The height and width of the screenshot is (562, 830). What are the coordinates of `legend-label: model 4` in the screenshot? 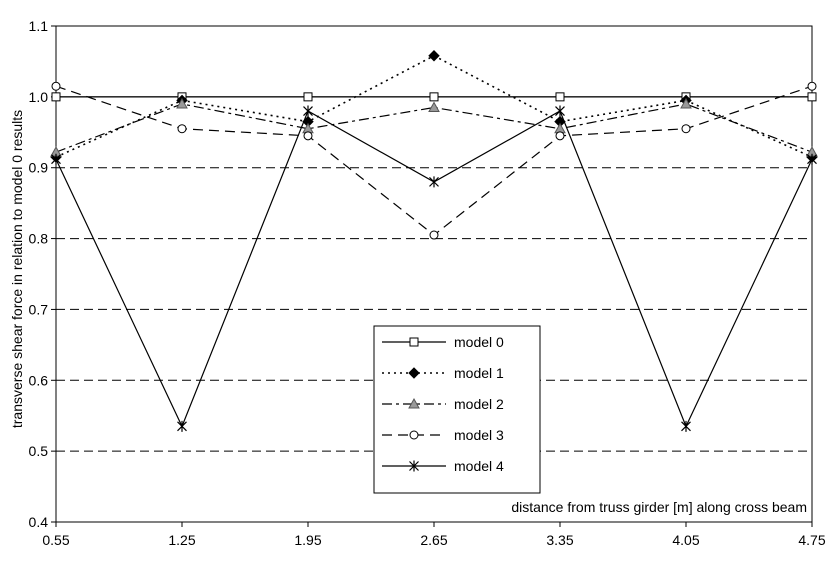 It's located at (479, 466).